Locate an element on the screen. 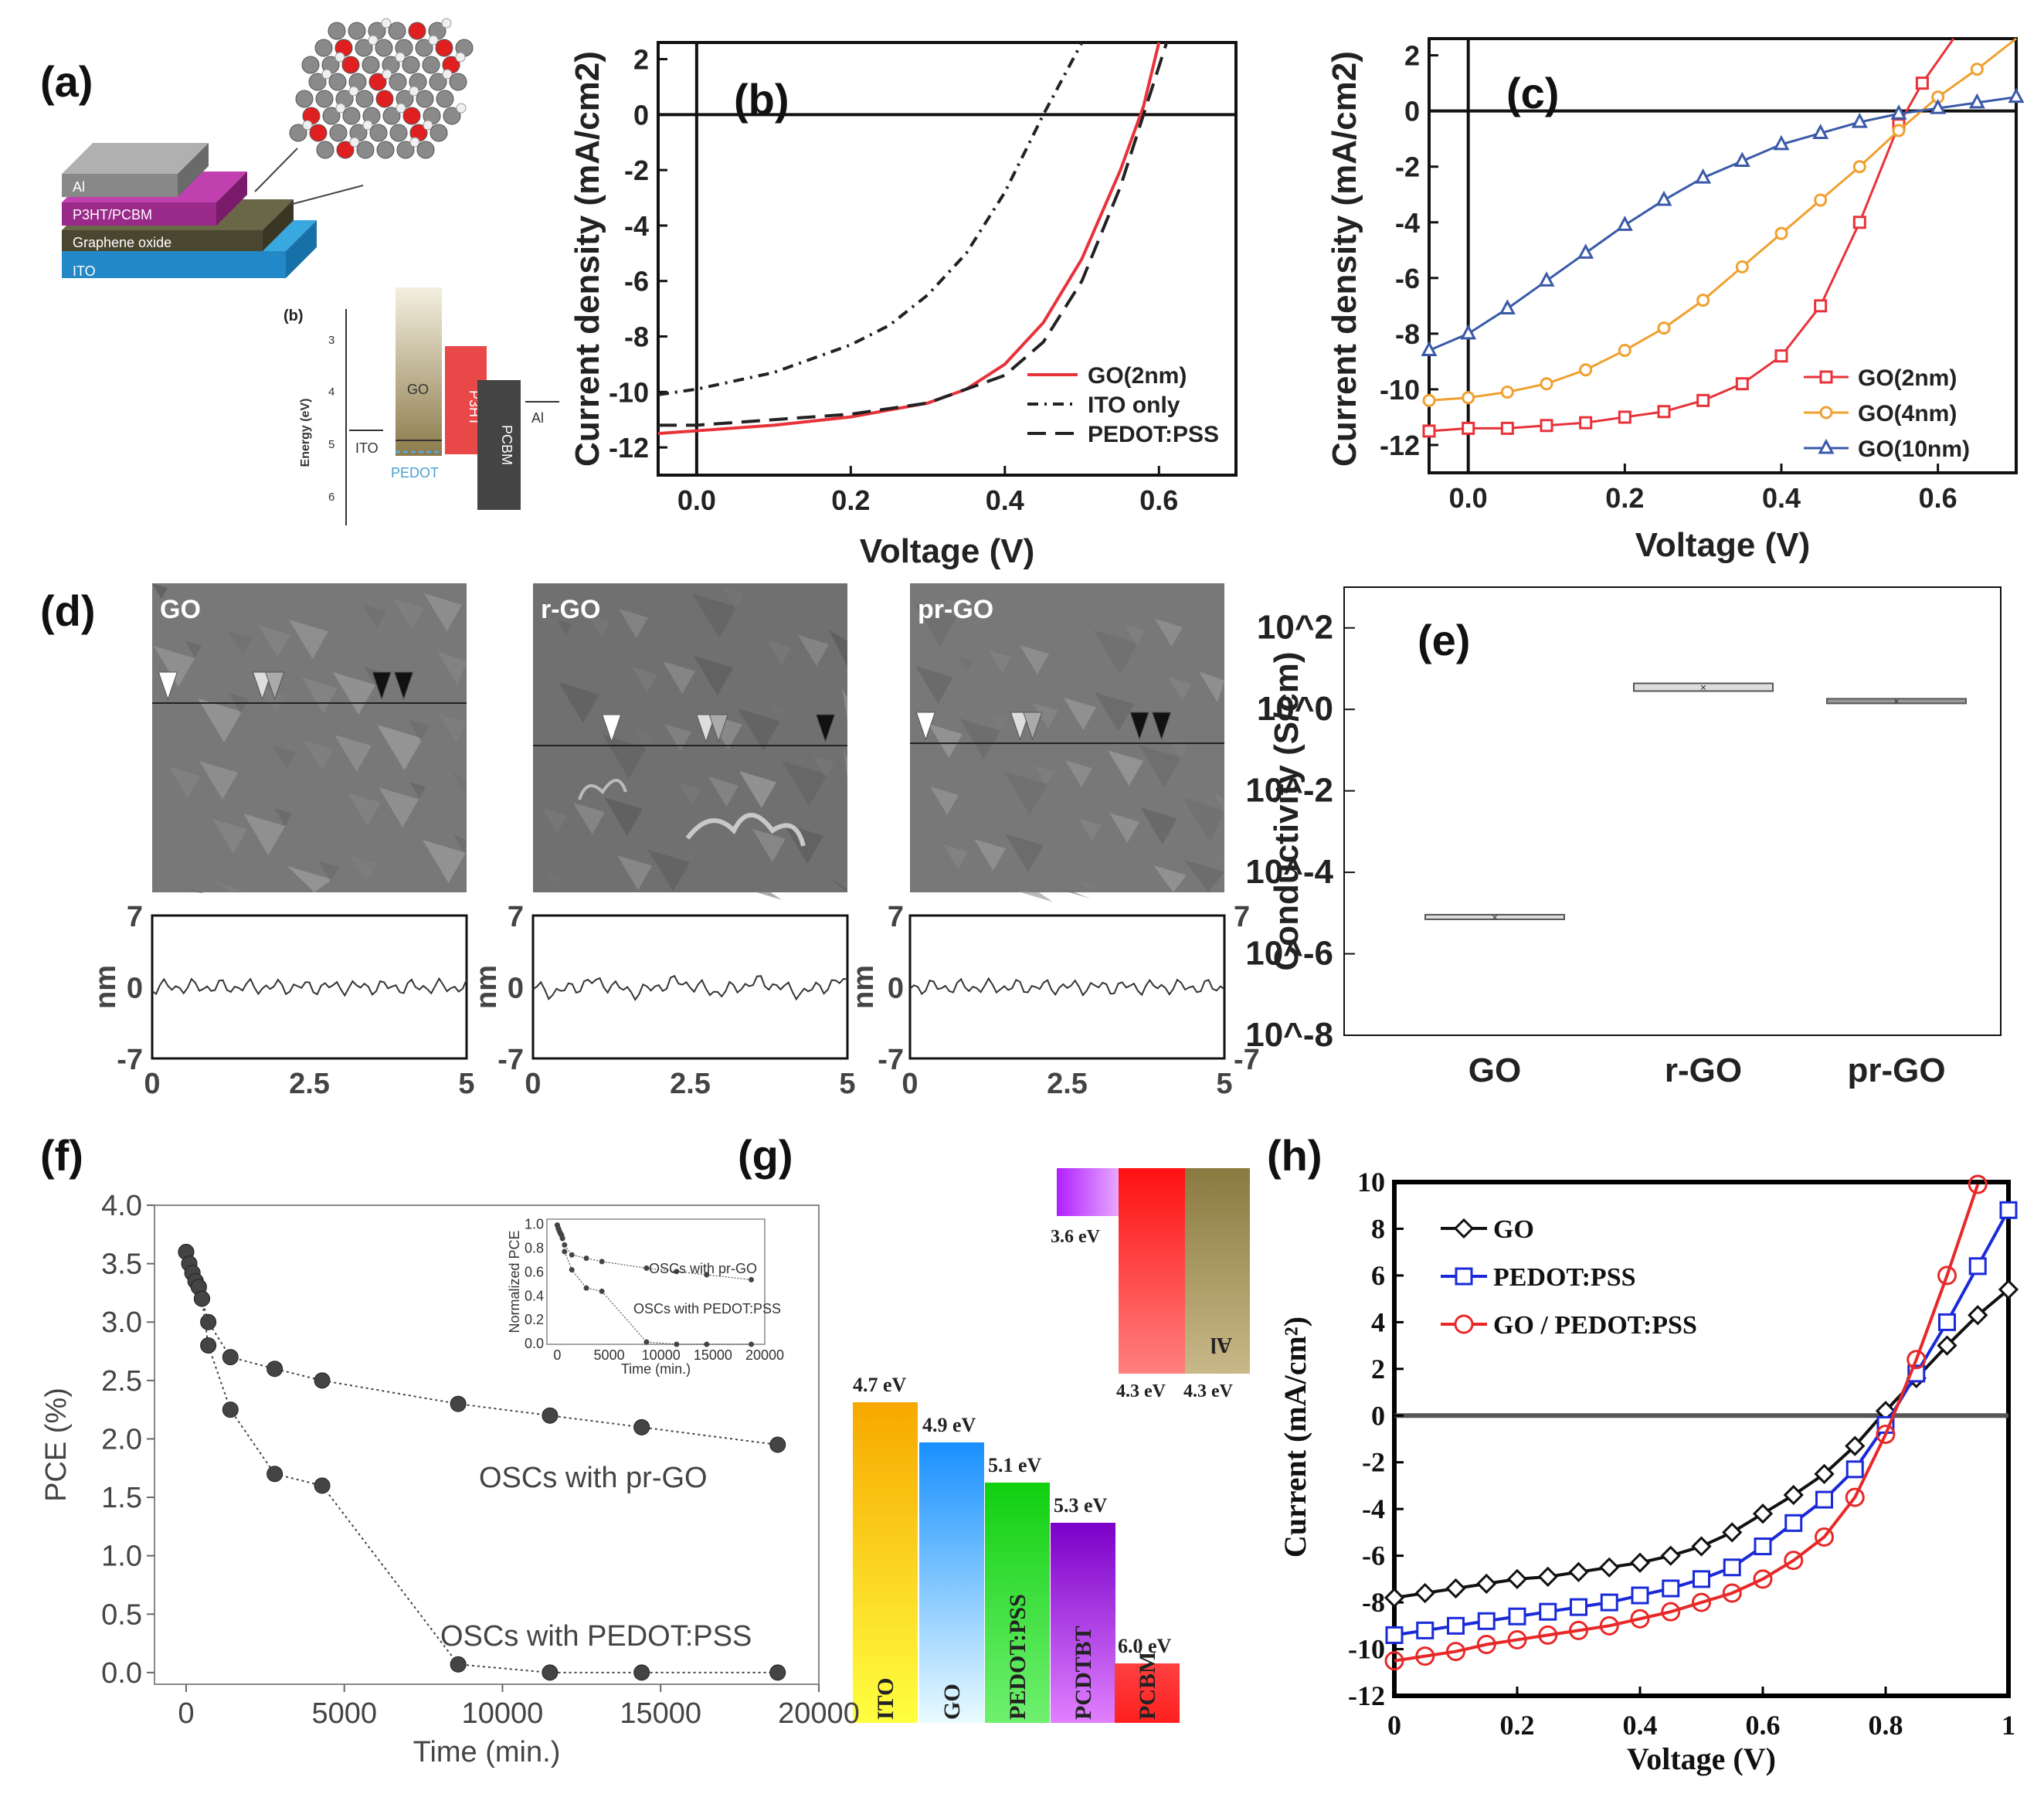 Image resolution: width=2044 pixels, height=1804 pixels. x-tick-label: 0.8 is located at coordinates (1886, 1725).